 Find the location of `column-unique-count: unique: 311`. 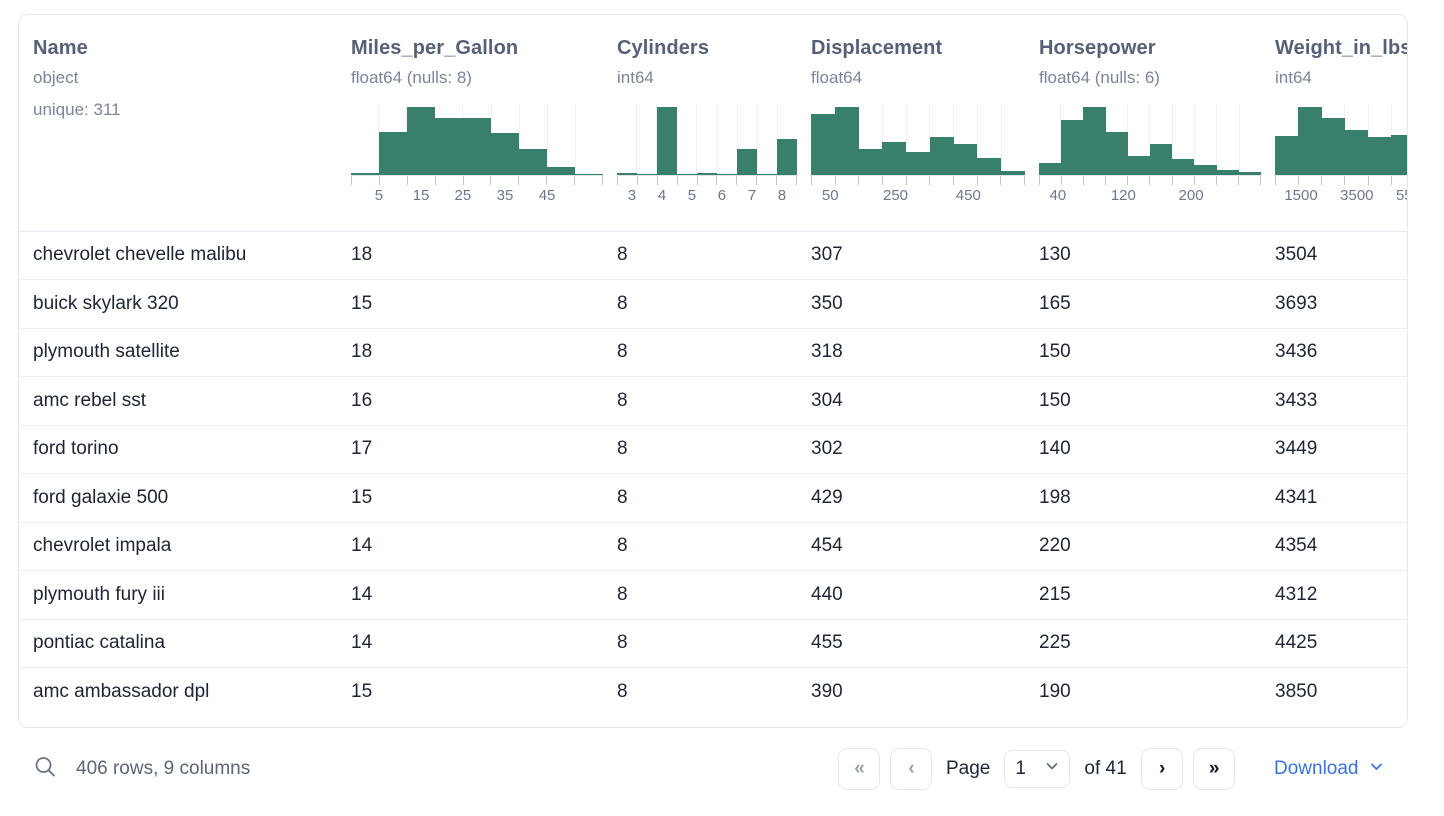

column-unique-count: unique: 311 is located at coordinates (77, 109).